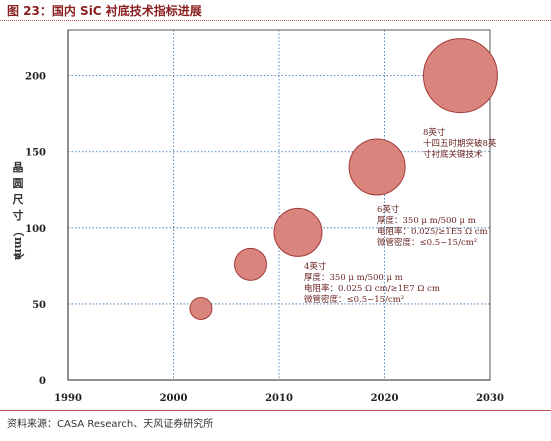  What do you see at coordinates (18, 215) in the screenshot?
I see `y-axis-label-char: 寸` at bounding box center [18, 215].